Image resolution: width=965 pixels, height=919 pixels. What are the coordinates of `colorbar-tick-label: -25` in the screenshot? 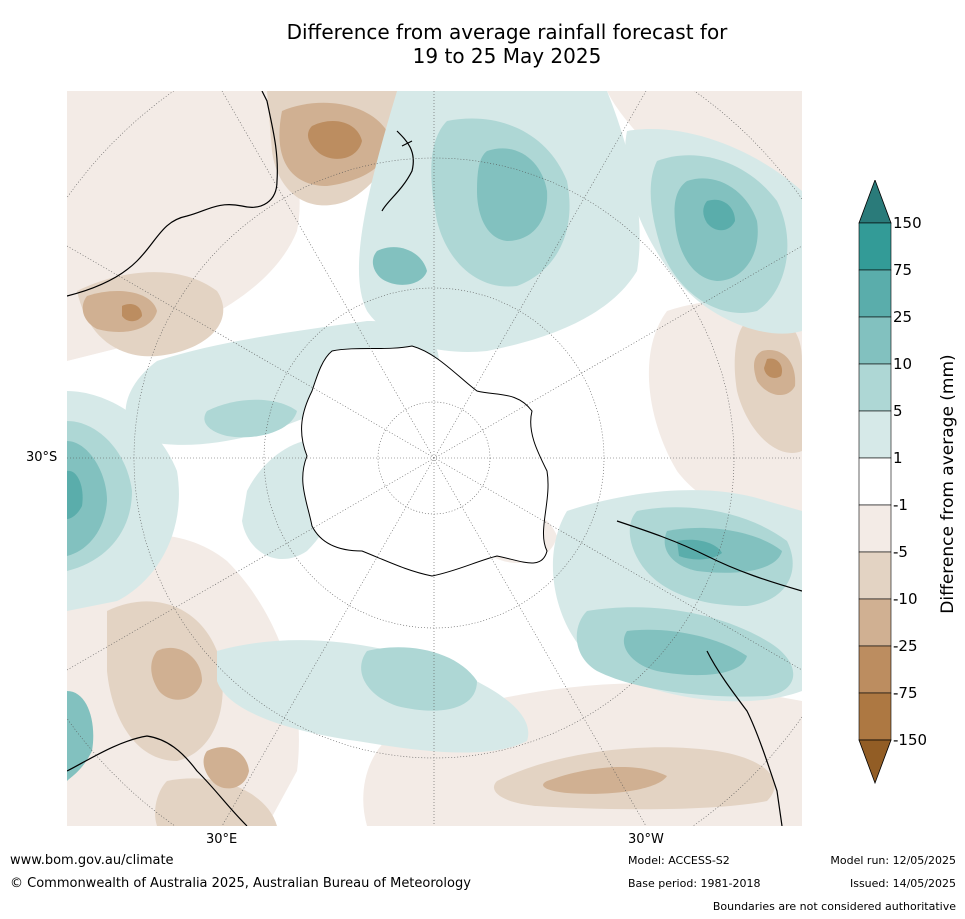 It's located at (905, 646).